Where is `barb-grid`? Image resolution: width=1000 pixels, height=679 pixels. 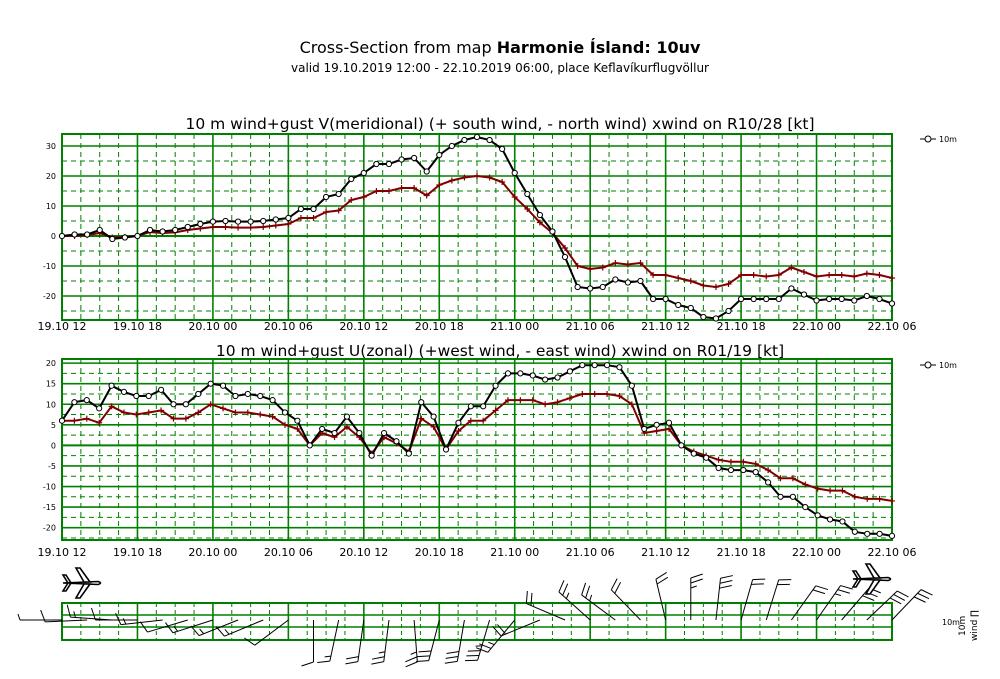 barb-grid is located at coordinates (477, 621).